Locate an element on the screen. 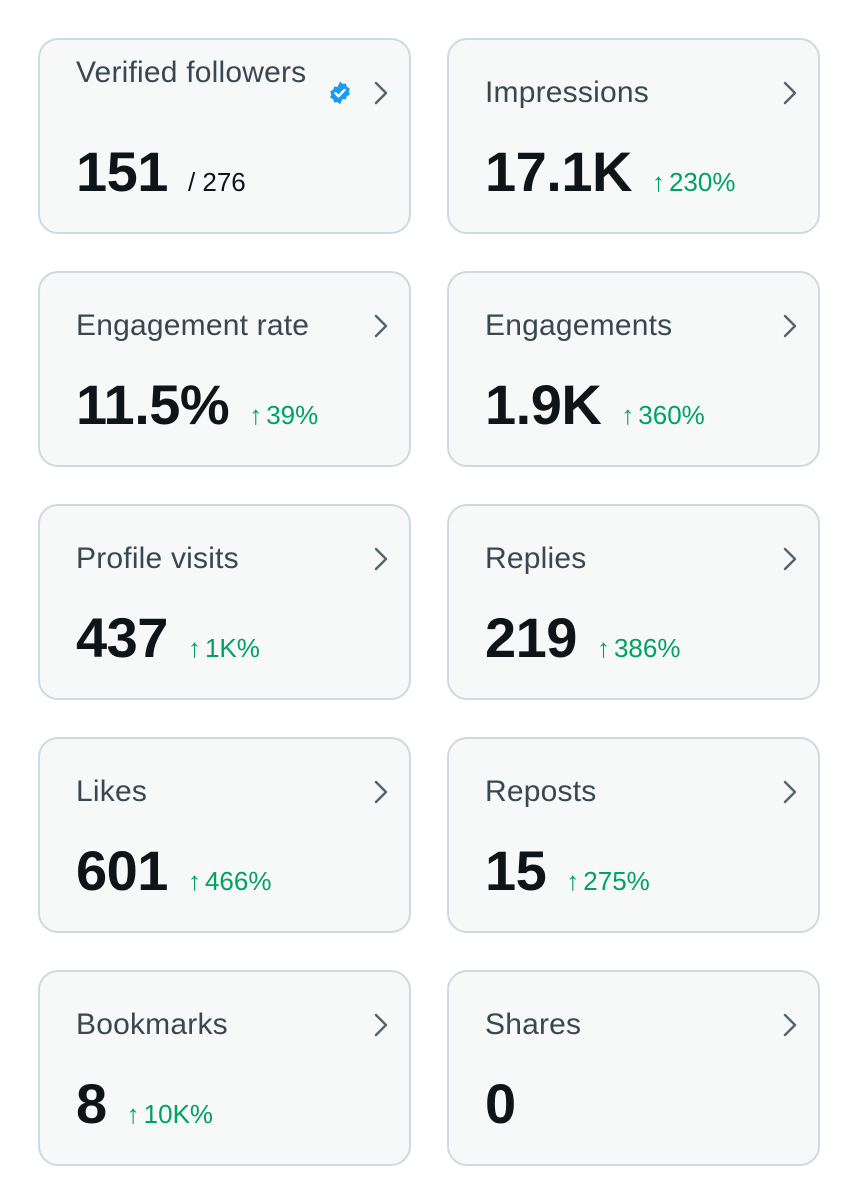 The width and height of the screenshot is (857, 1200). metric-title: Bookmarks is located at coordinates (152, 1024).